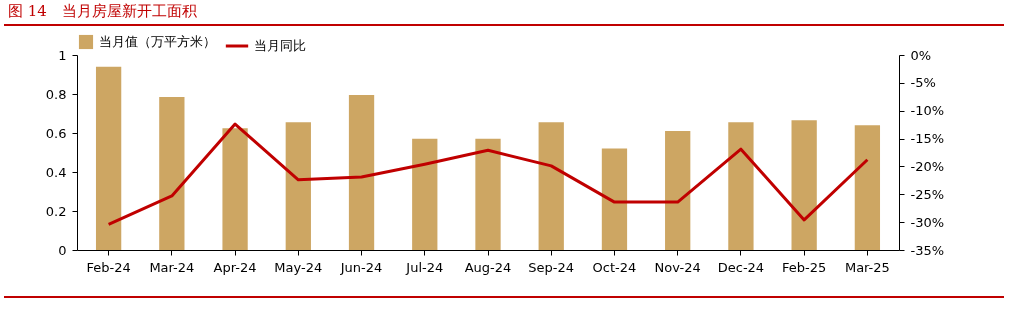 This screenshot has height=324, width=1010. What do you see at coordinates (56, 211) in the screenshot?
I see `y-tick-label: 0.2` at bounding box center [56, 211].